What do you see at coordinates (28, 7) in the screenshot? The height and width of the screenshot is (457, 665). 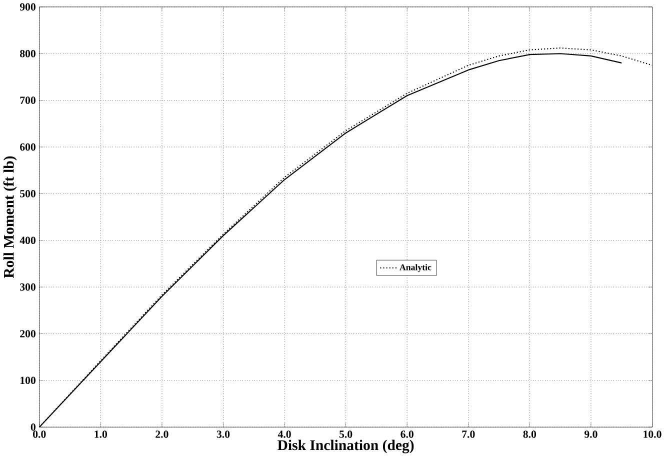 I see `y-tick-label: 900` at bounding box center [28, 7].